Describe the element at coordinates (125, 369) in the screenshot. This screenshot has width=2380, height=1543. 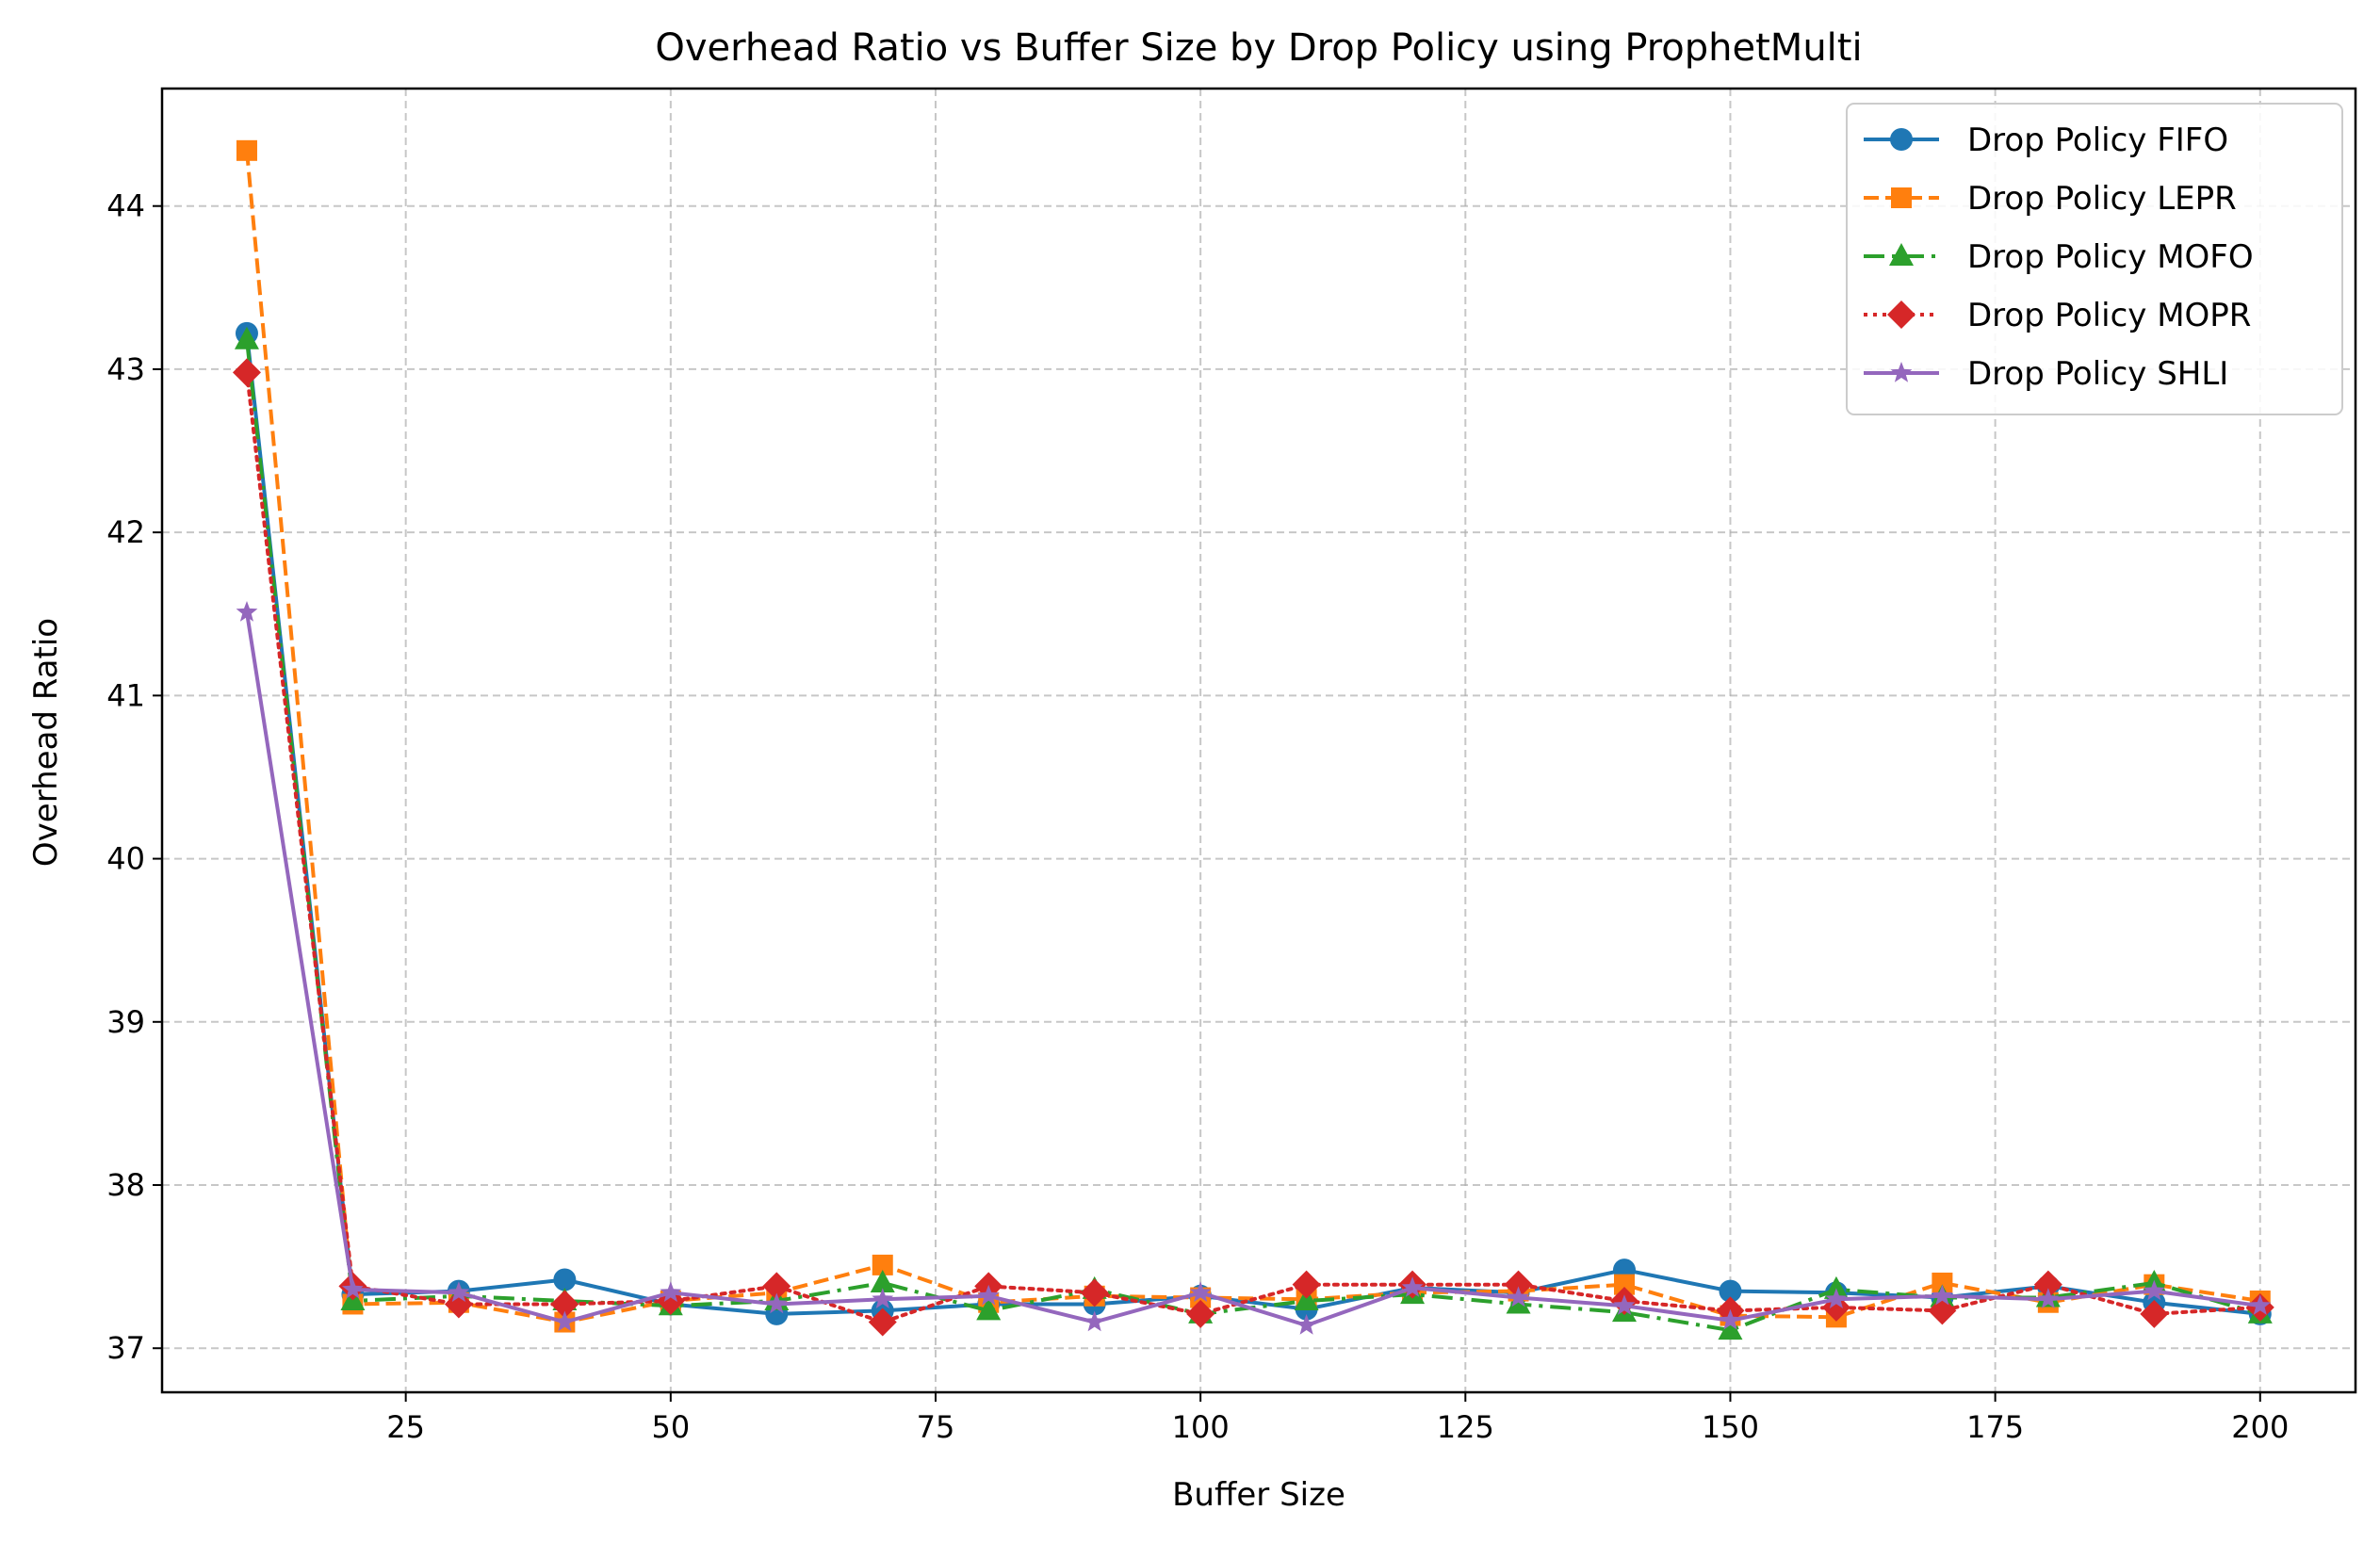
I see `y-tick-label: 43` at that location.